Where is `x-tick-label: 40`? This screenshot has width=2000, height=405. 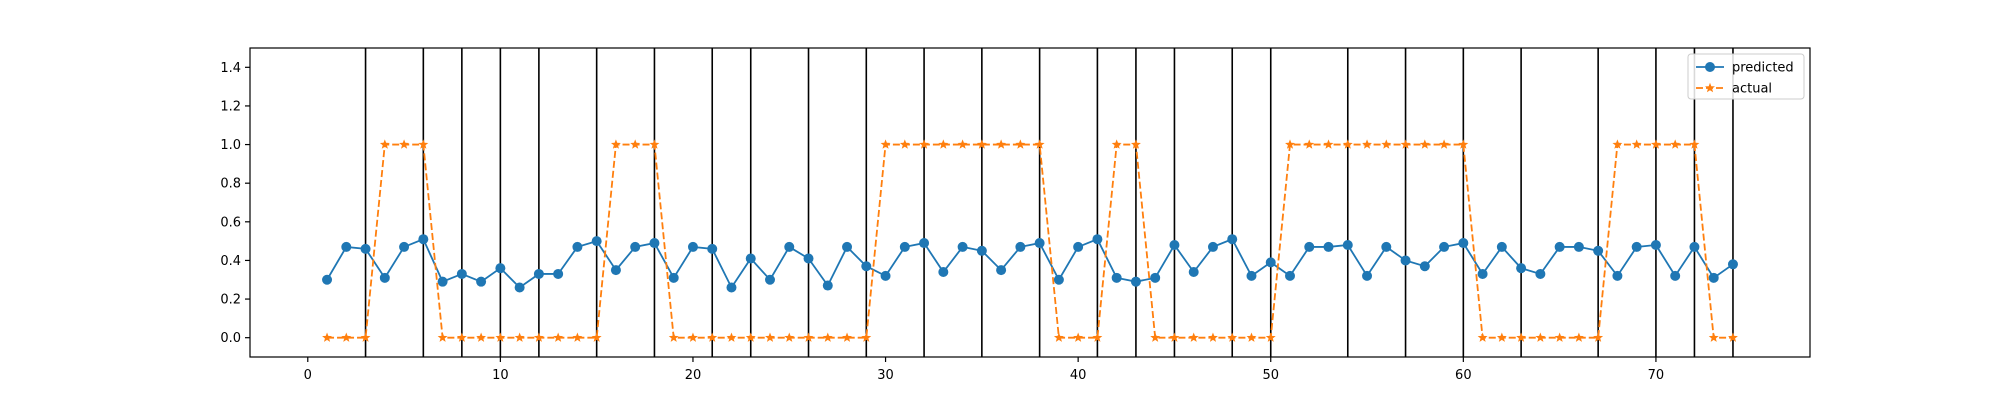 x-tick-label: 40 is located at coordinates (1078, 375).